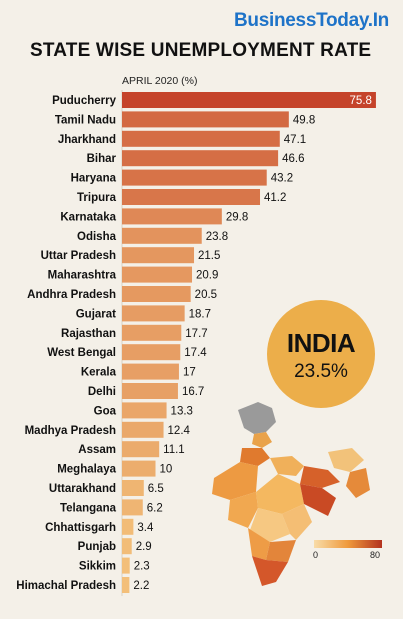 The width and height of the screenshot is (403, 619). I want to click on value-label: 49.8, so click(304, 120).